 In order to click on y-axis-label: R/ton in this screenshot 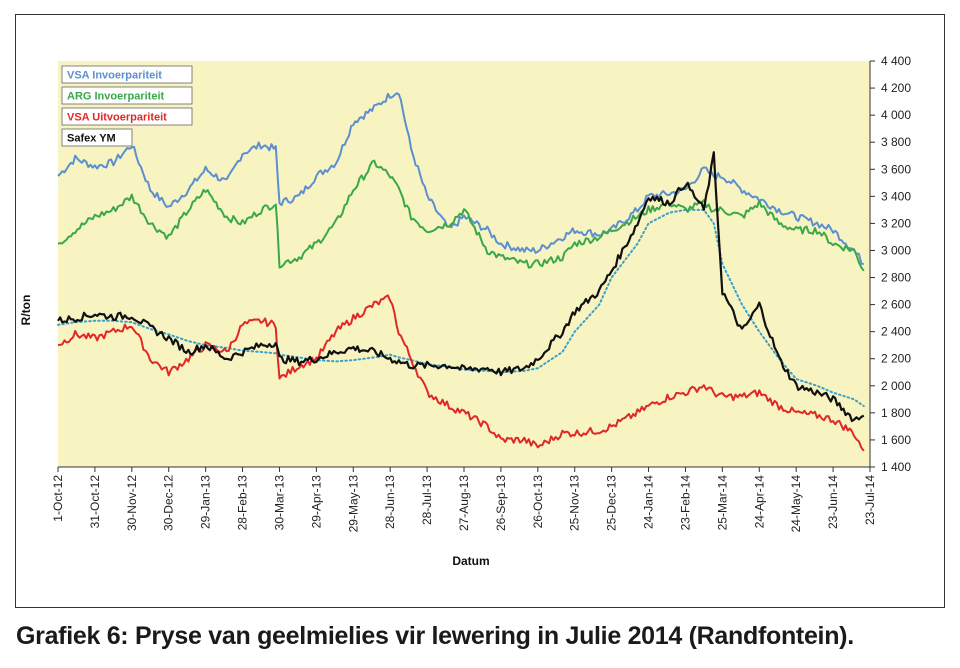, I will do `click(26, 310)`.